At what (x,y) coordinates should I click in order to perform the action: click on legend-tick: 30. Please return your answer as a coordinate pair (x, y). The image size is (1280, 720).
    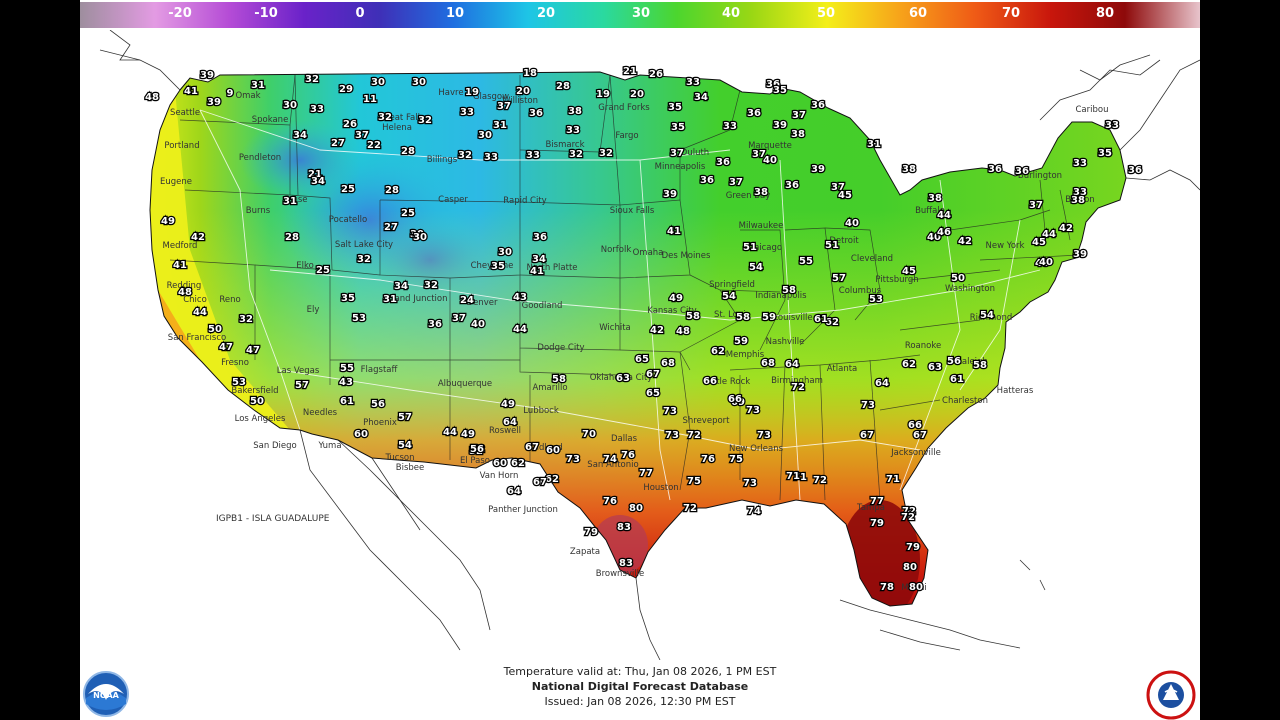
    Looking at the image, I should click on (641, 13).